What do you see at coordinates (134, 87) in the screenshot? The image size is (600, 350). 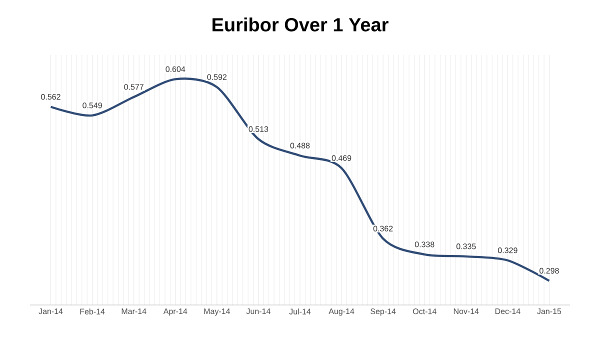 I see `data-label: 0.577` at bounding box center [134, 87].